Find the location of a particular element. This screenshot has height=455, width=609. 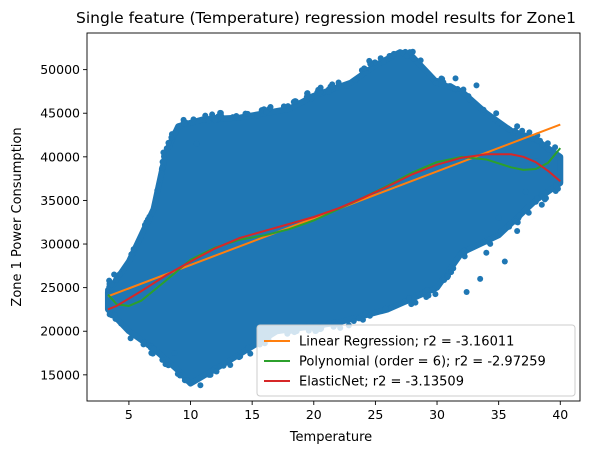

legend-box is located at coordinates (416, 360).